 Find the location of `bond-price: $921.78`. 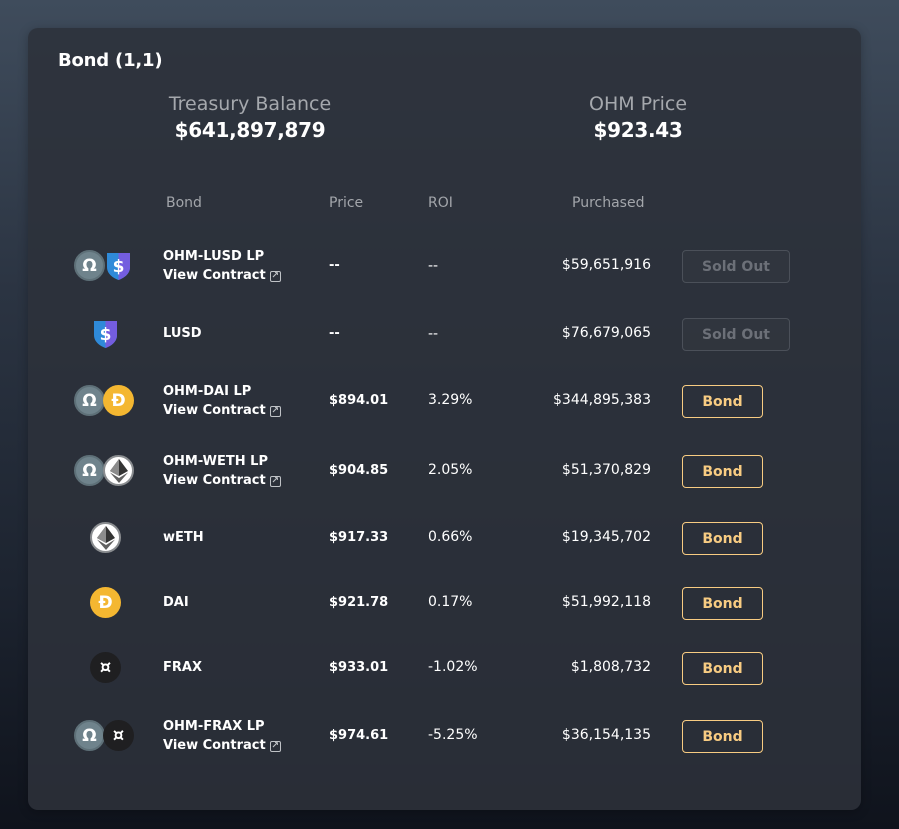

bond-price: $921.78 is located at coordinates (359, 602).